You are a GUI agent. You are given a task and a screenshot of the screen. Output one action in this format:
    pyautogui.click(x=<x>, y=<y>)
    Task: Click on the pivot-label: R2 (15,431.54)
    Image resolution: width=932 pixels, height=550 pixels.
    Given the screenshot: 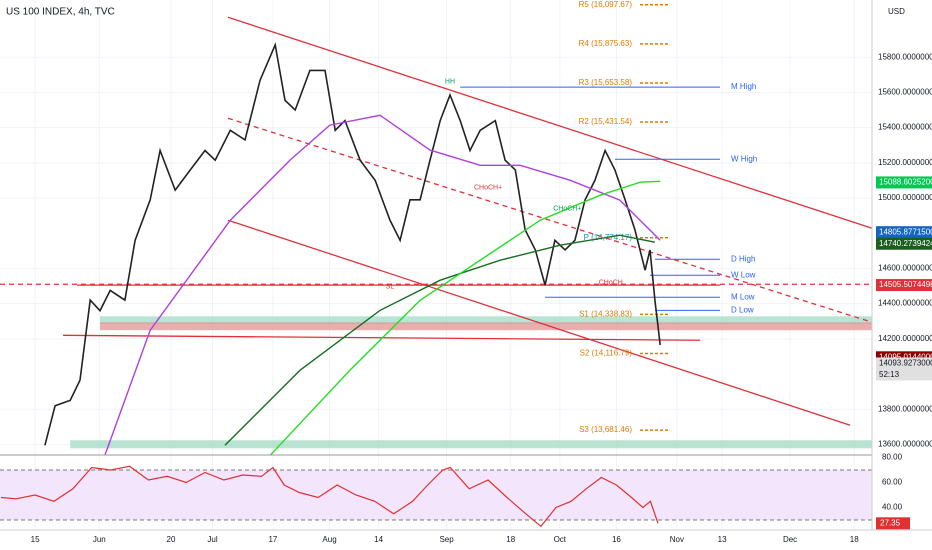 What is the action you would take?
    pyautogui.click(x=606, y=121)
    